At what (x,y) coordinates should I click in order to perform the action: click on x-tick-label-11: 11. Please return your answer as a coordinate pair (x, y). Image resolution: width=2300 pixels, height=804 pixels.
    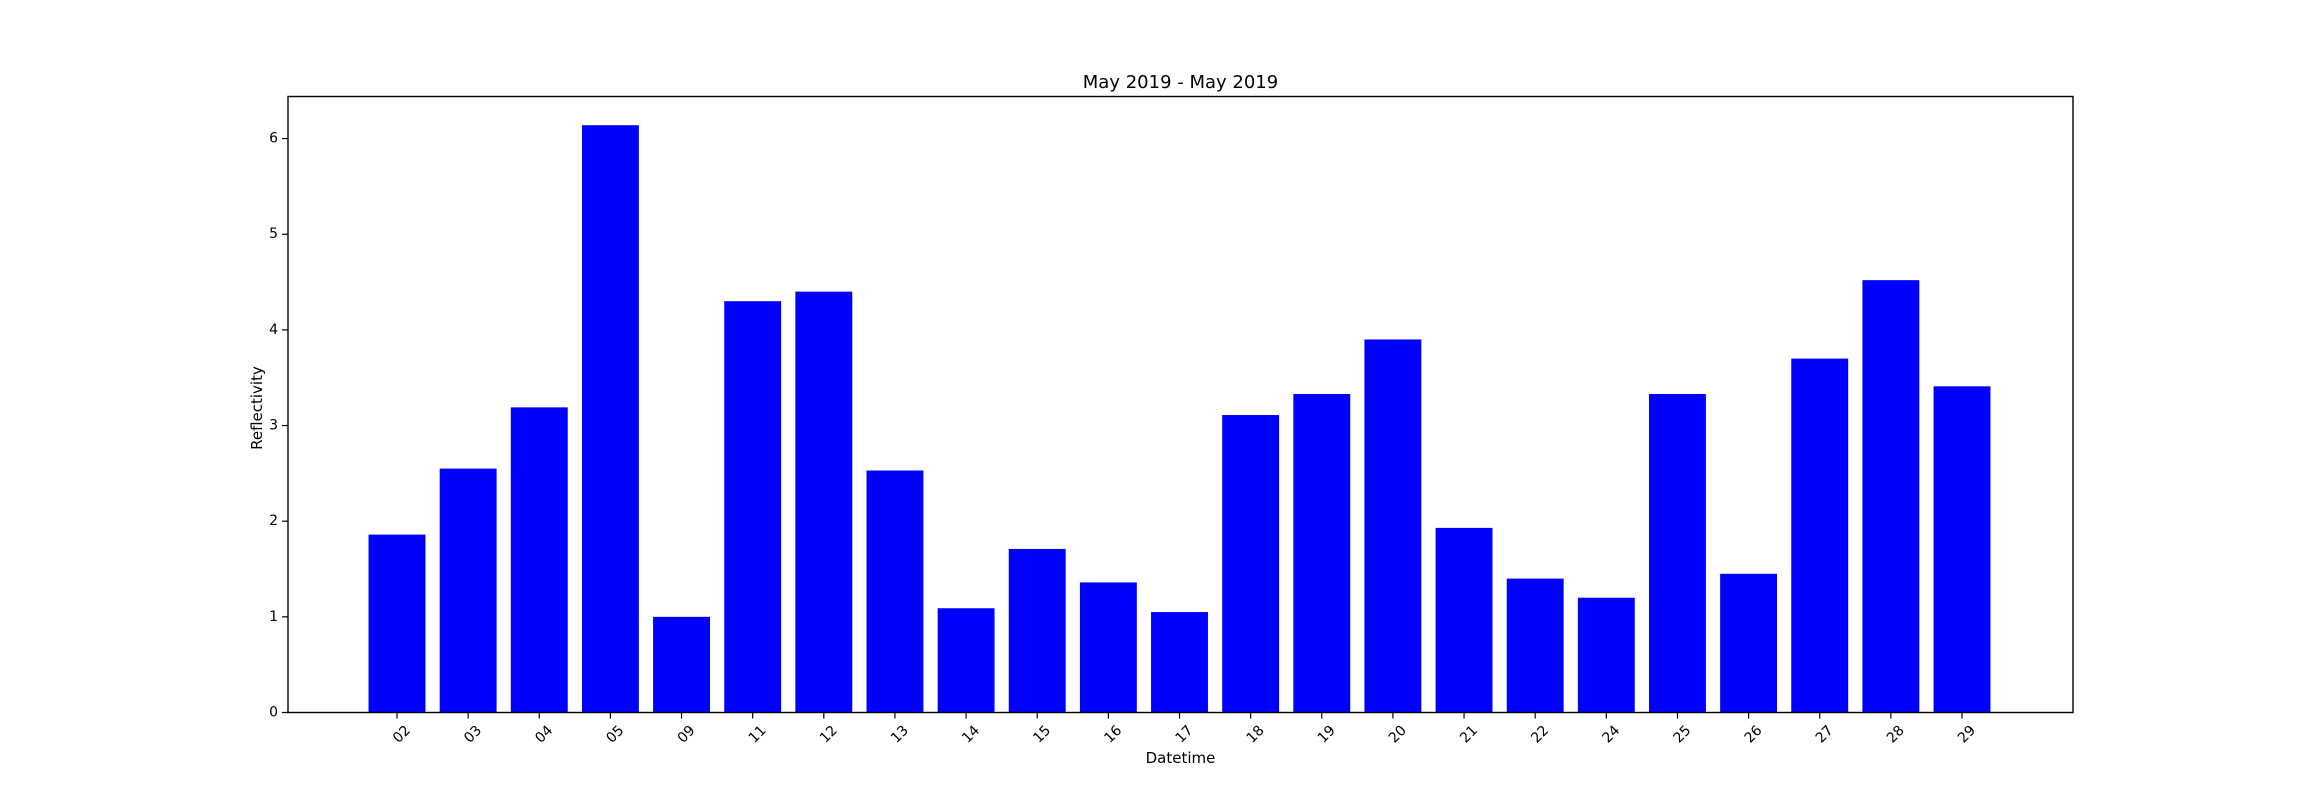
    Looking at the image, I should click on (758, 735).